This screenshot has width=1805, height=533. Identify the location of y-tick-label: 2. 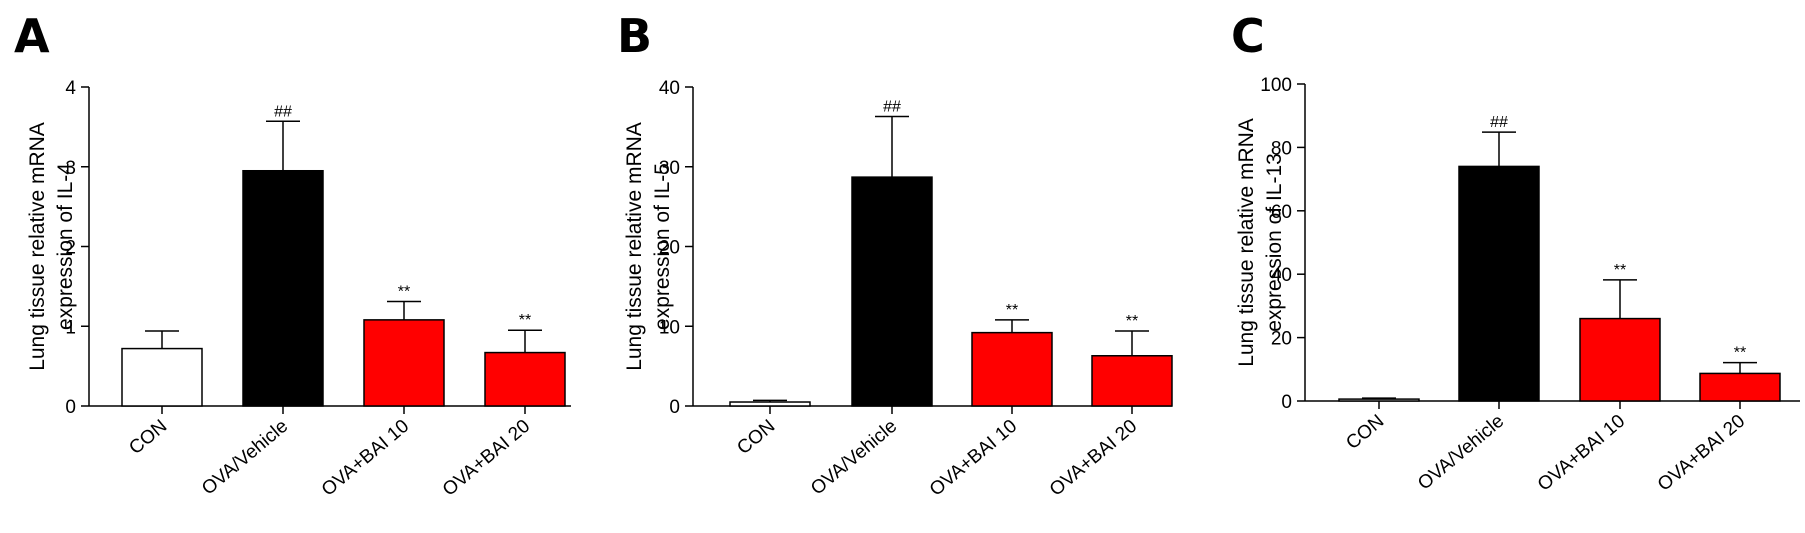
(70, 248).